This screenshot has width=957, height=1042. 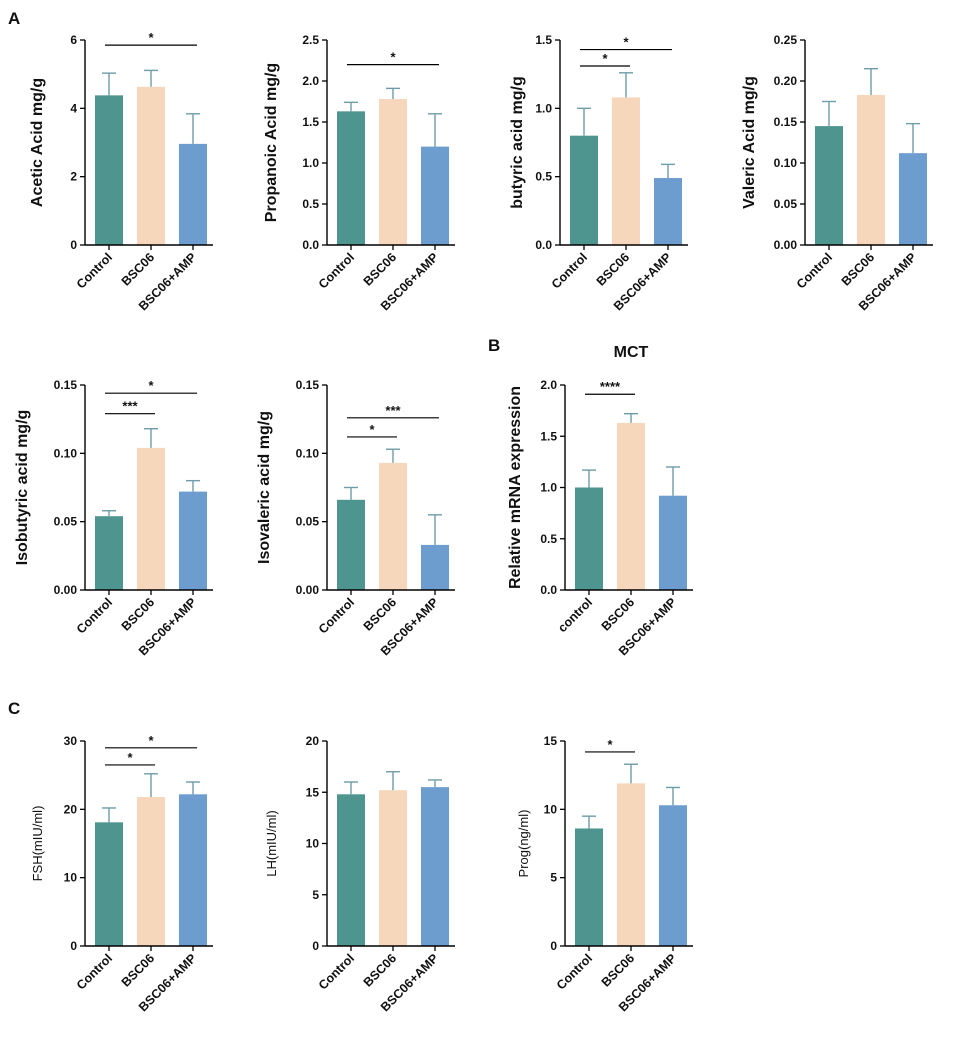 I want to click on y-axis-label: Isobutyric acid mg/g, so click(x=22, y=488).